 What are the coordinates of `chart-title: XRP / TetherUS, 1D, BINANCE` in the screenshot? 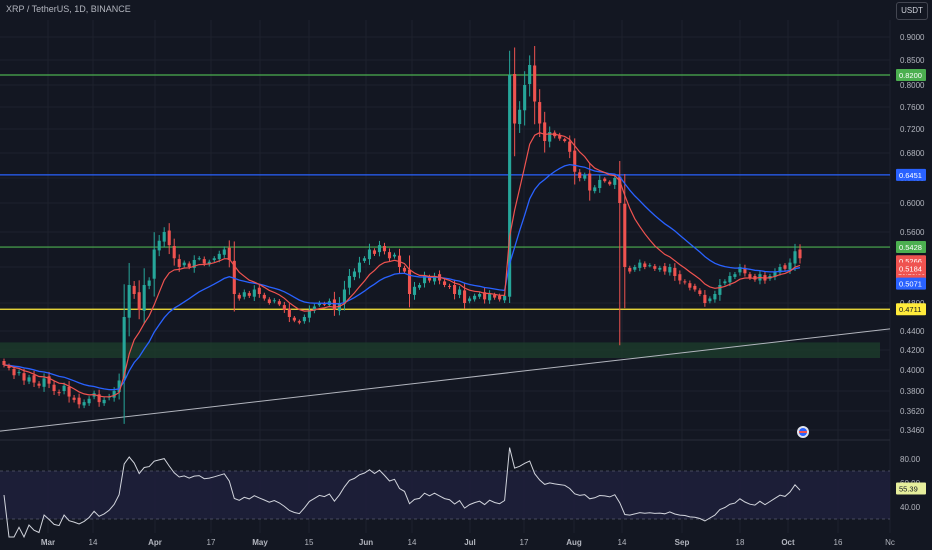 It's located at (68, 9).